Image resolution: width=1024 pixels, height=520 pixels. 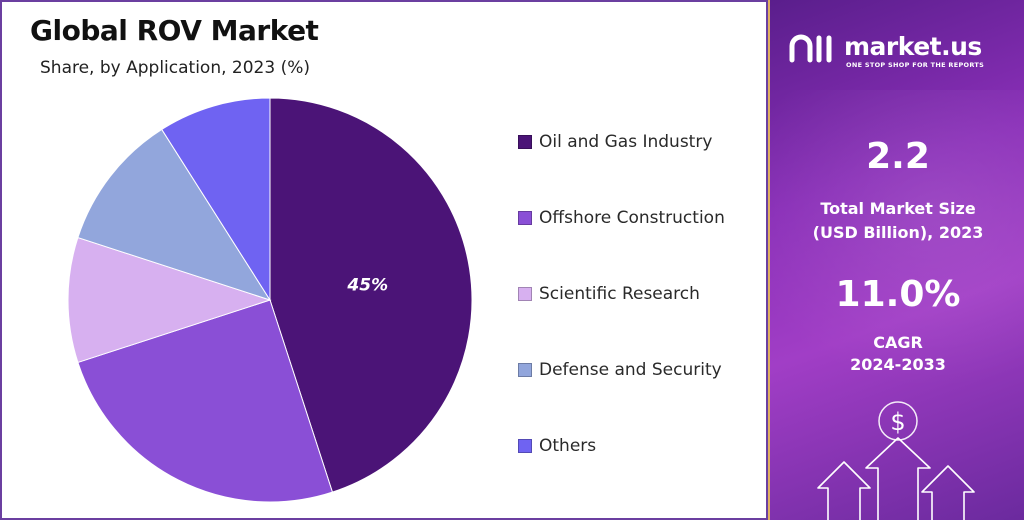 I want to click on pie-data-labels: 45%, so click(x=367, y=286).